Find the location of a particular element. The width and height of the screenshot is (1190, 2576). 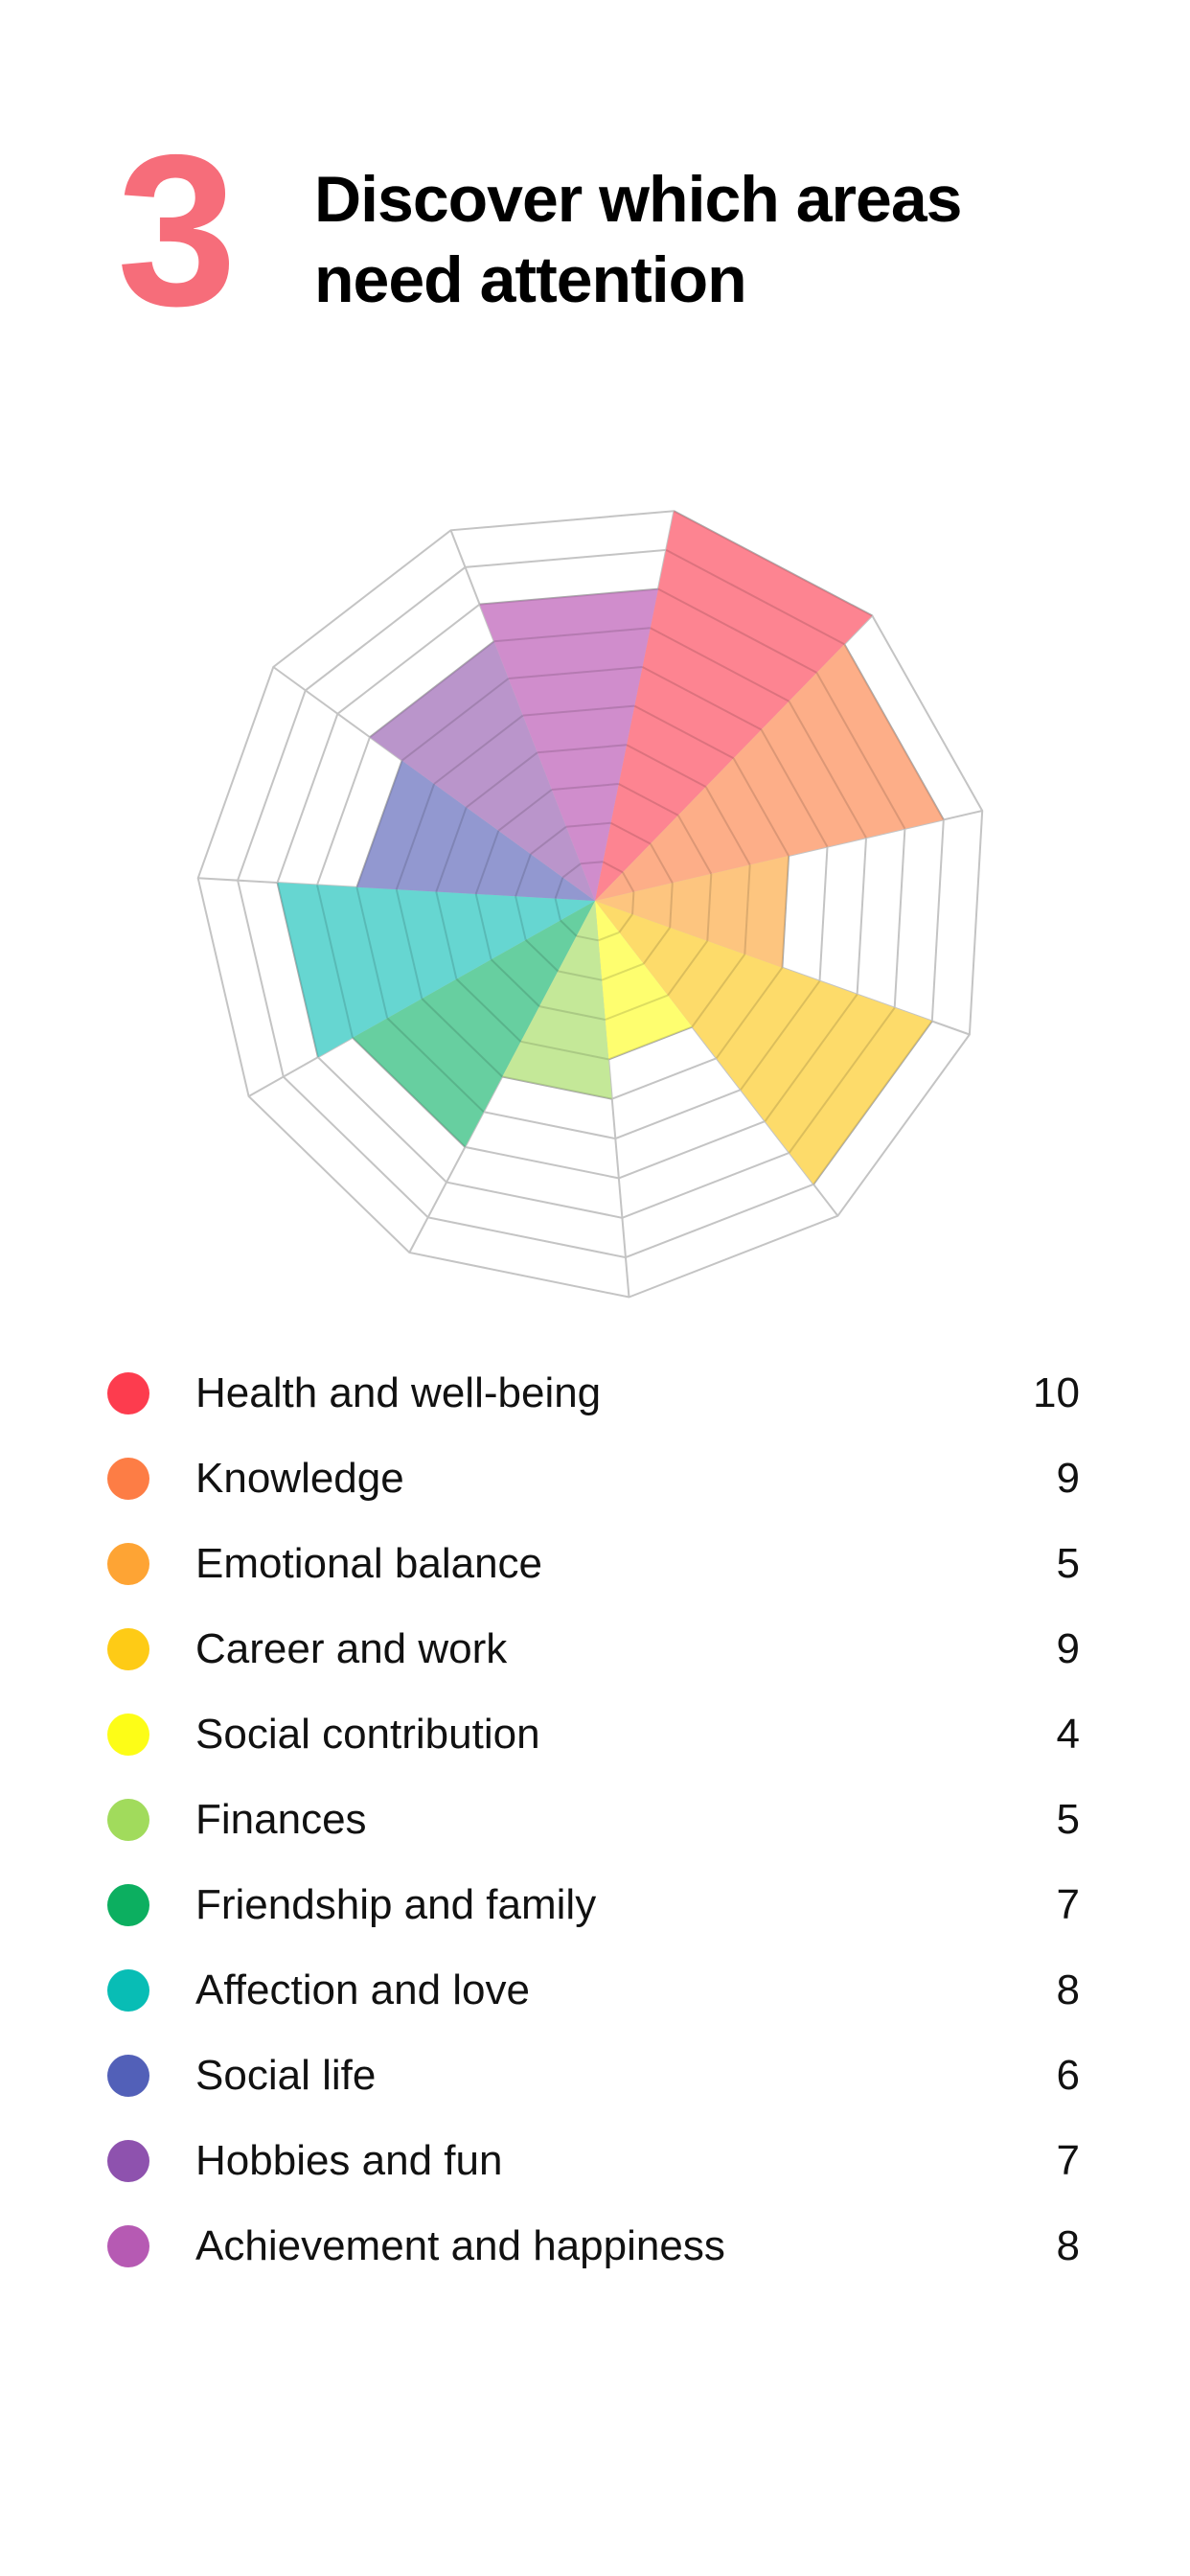

legend-item: Social life 6 is located at coordinates (595, 2076).